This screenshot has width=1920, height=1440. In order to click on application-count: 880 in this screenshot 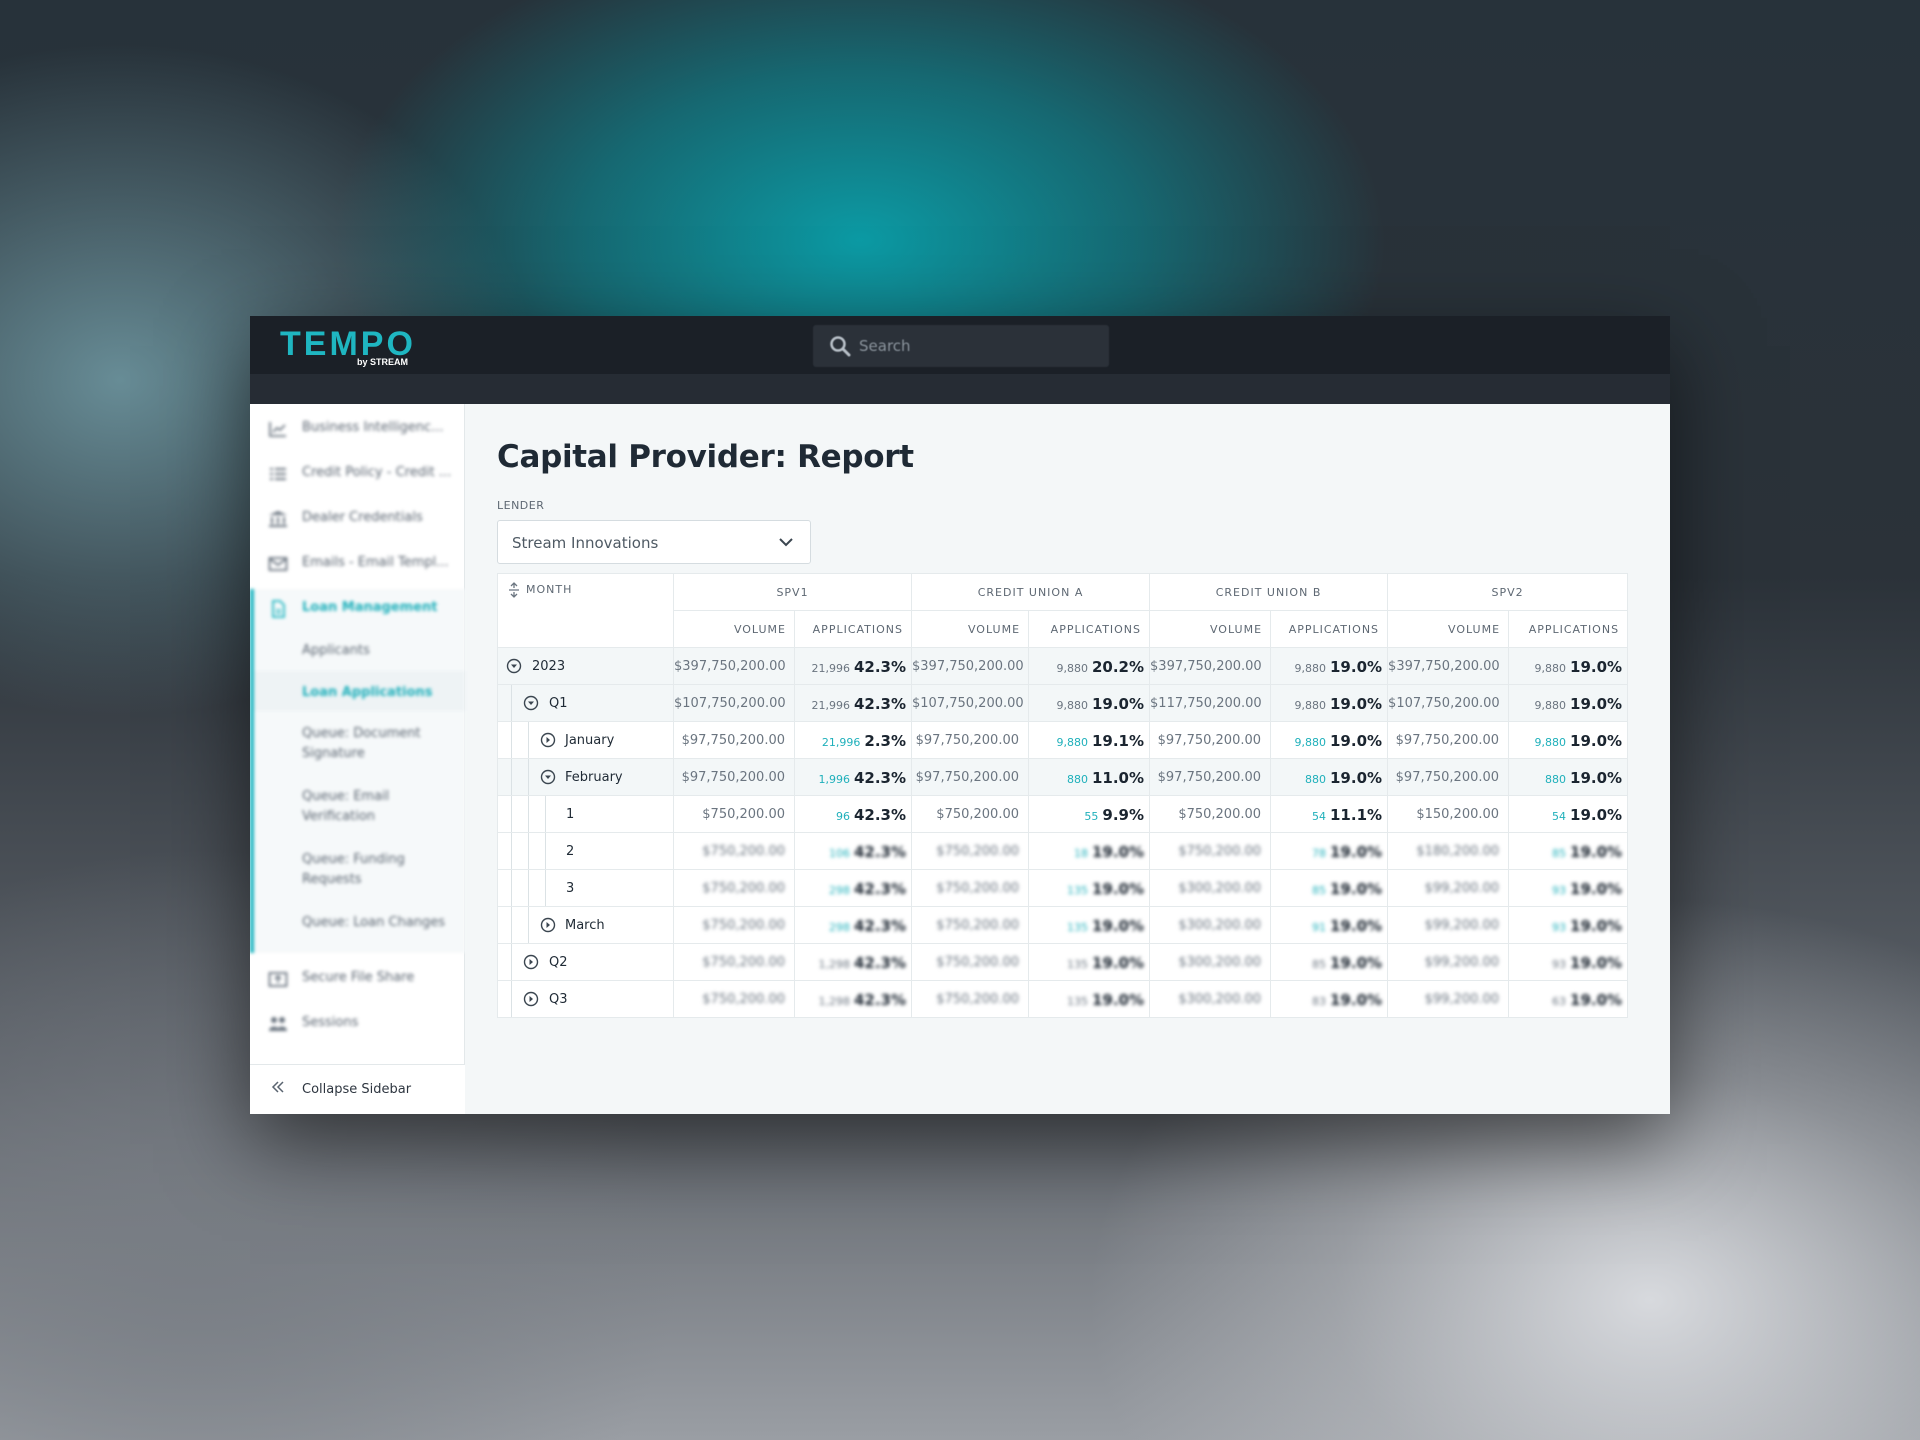, I will do `click(1315, 779)`.